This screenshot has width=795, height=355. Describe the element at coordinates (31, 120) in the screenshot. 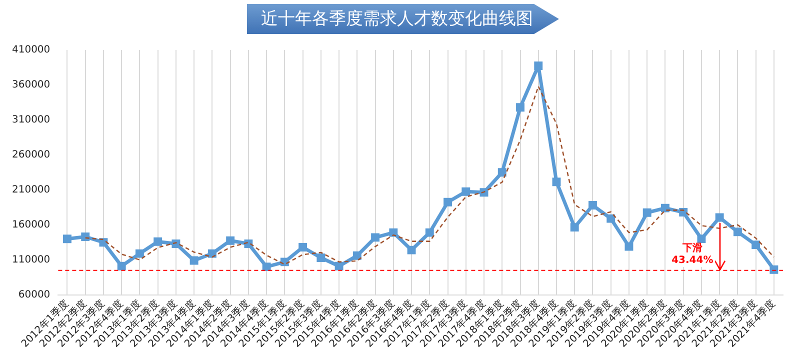

I see `y-tick-label: 310000` at that location.